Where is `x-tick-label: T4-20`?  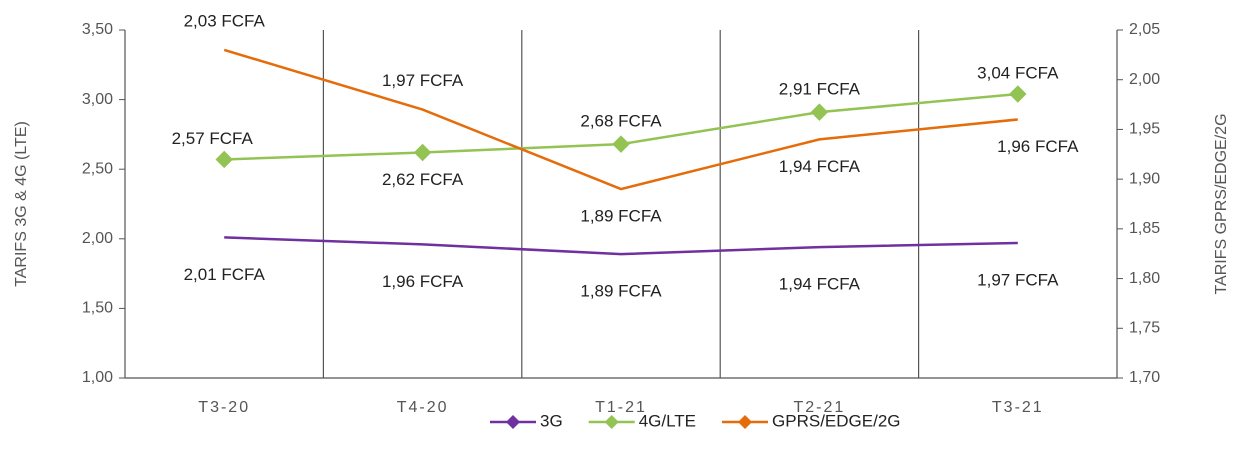 x-tick-label: T4-20 is located at coordinates (423, 407).